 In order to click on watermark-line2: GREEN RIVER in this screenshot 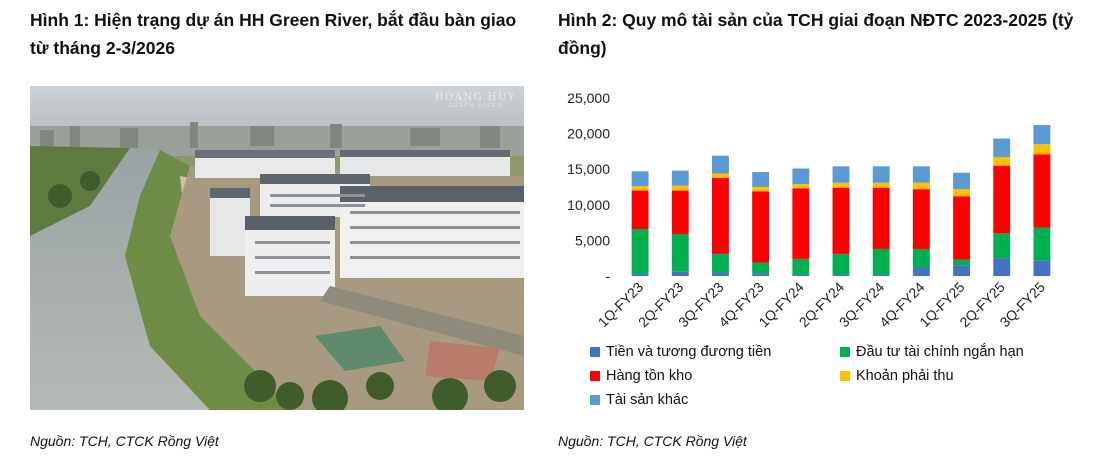, I will do `click(475, 106)`.